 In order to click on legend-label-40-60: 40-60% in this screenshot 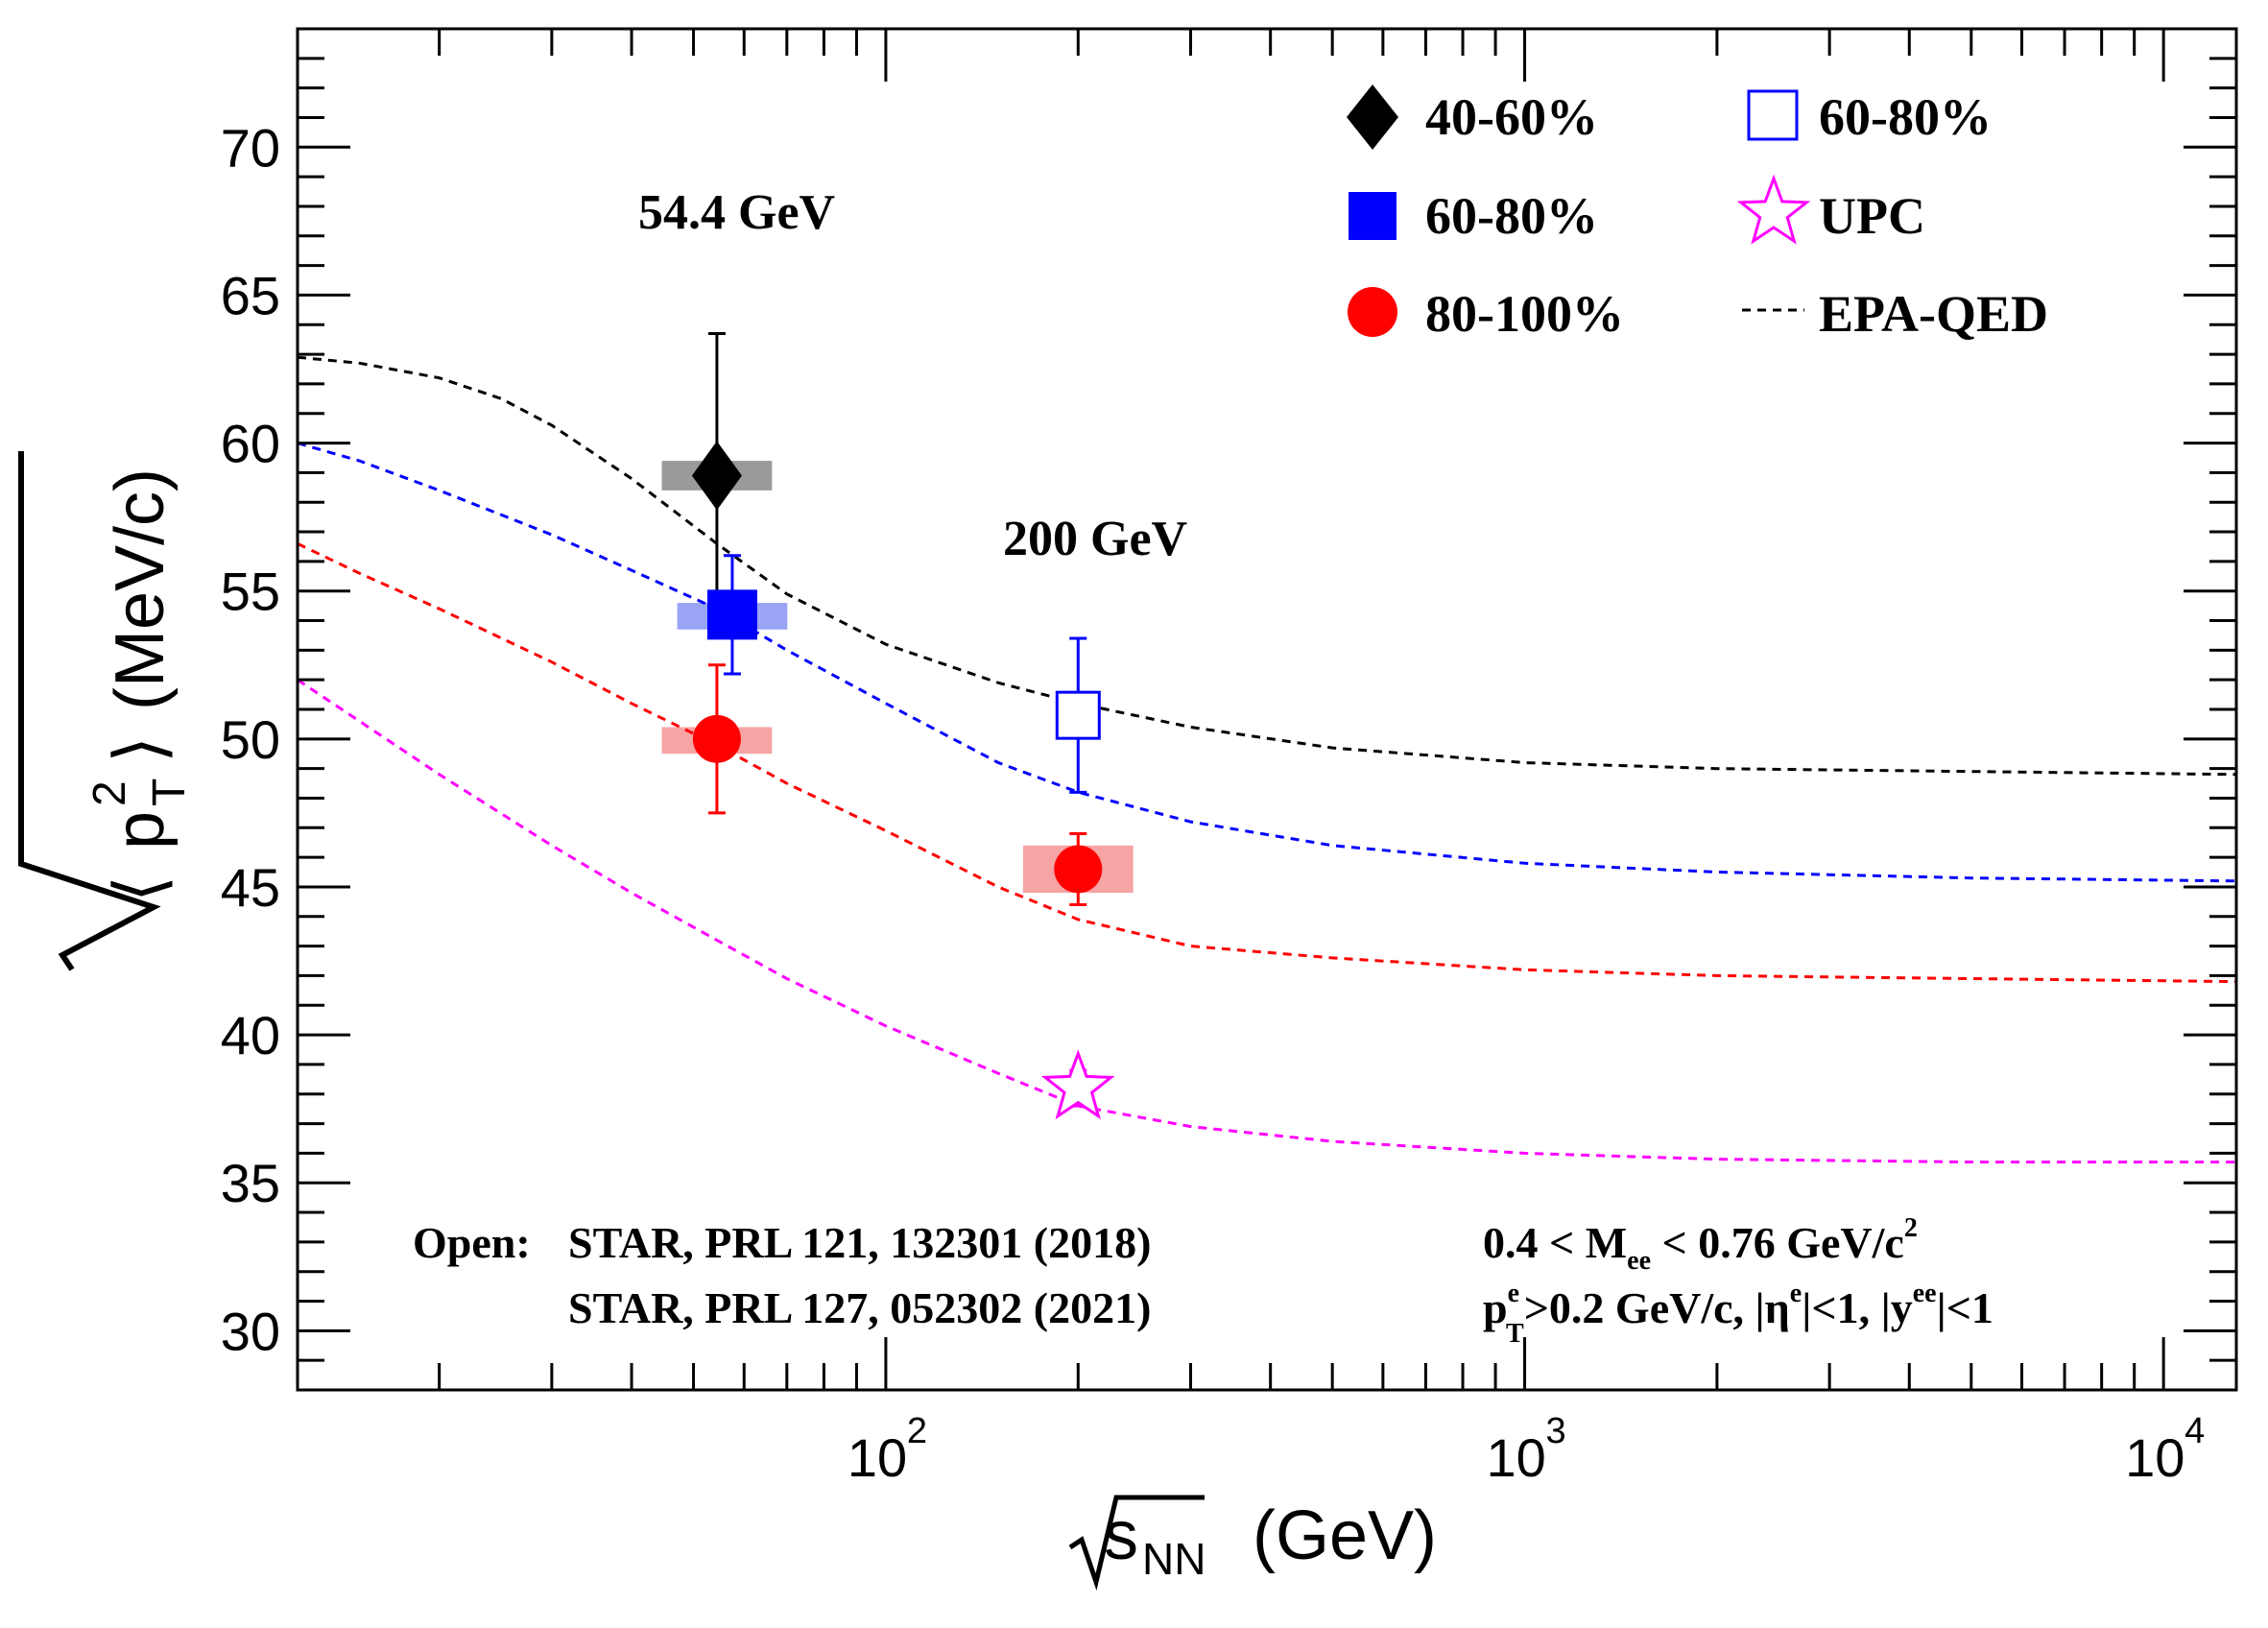, I will do `click(1511, 117)`.